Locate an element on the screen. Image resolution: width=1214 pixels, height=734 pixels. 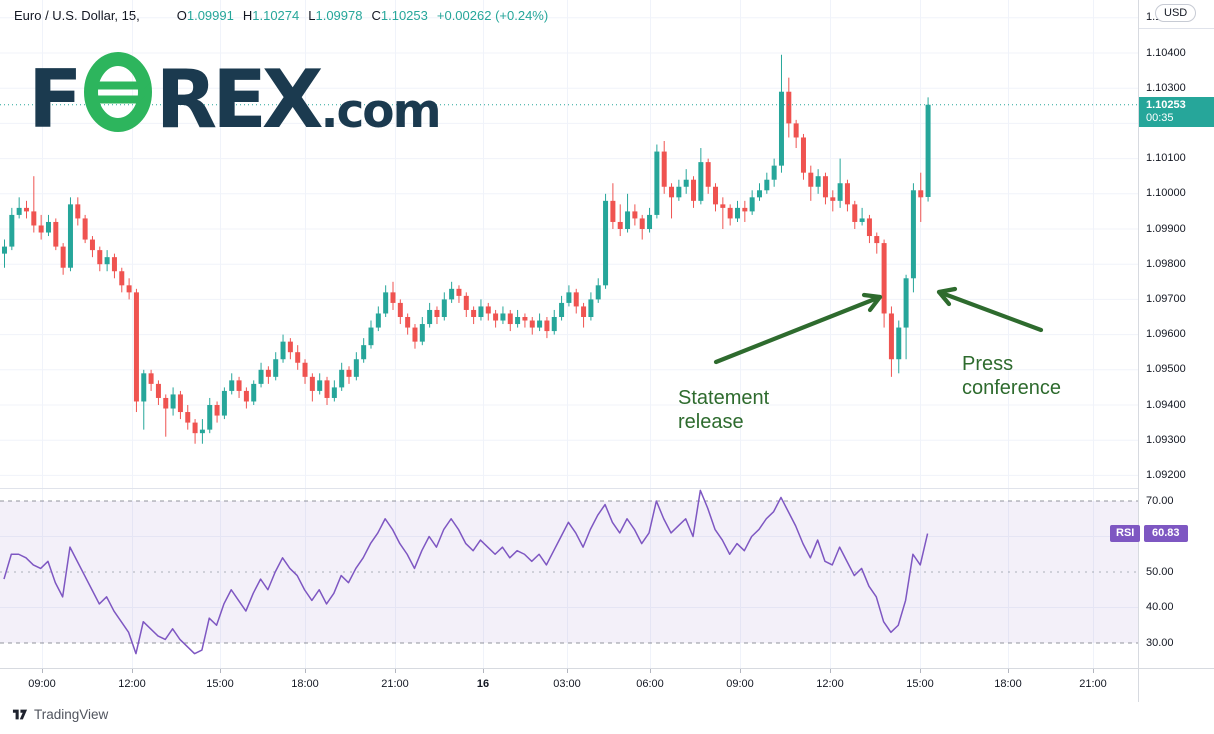
price-axis-label: 1.09200 is located at coordinates (1166, 474).